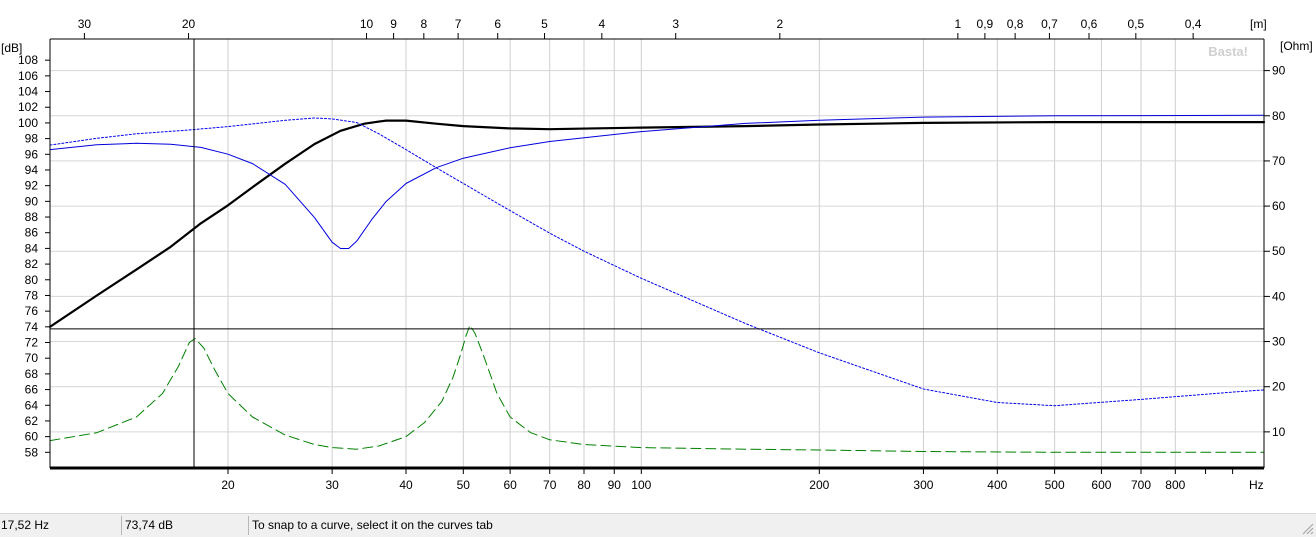 The width and height of the screenshot is (1316, 537). What do you see at coordinates (32, 358) in the screenshot?
I see `y-left-tick-label: 70` at bounding box center [32, 358].